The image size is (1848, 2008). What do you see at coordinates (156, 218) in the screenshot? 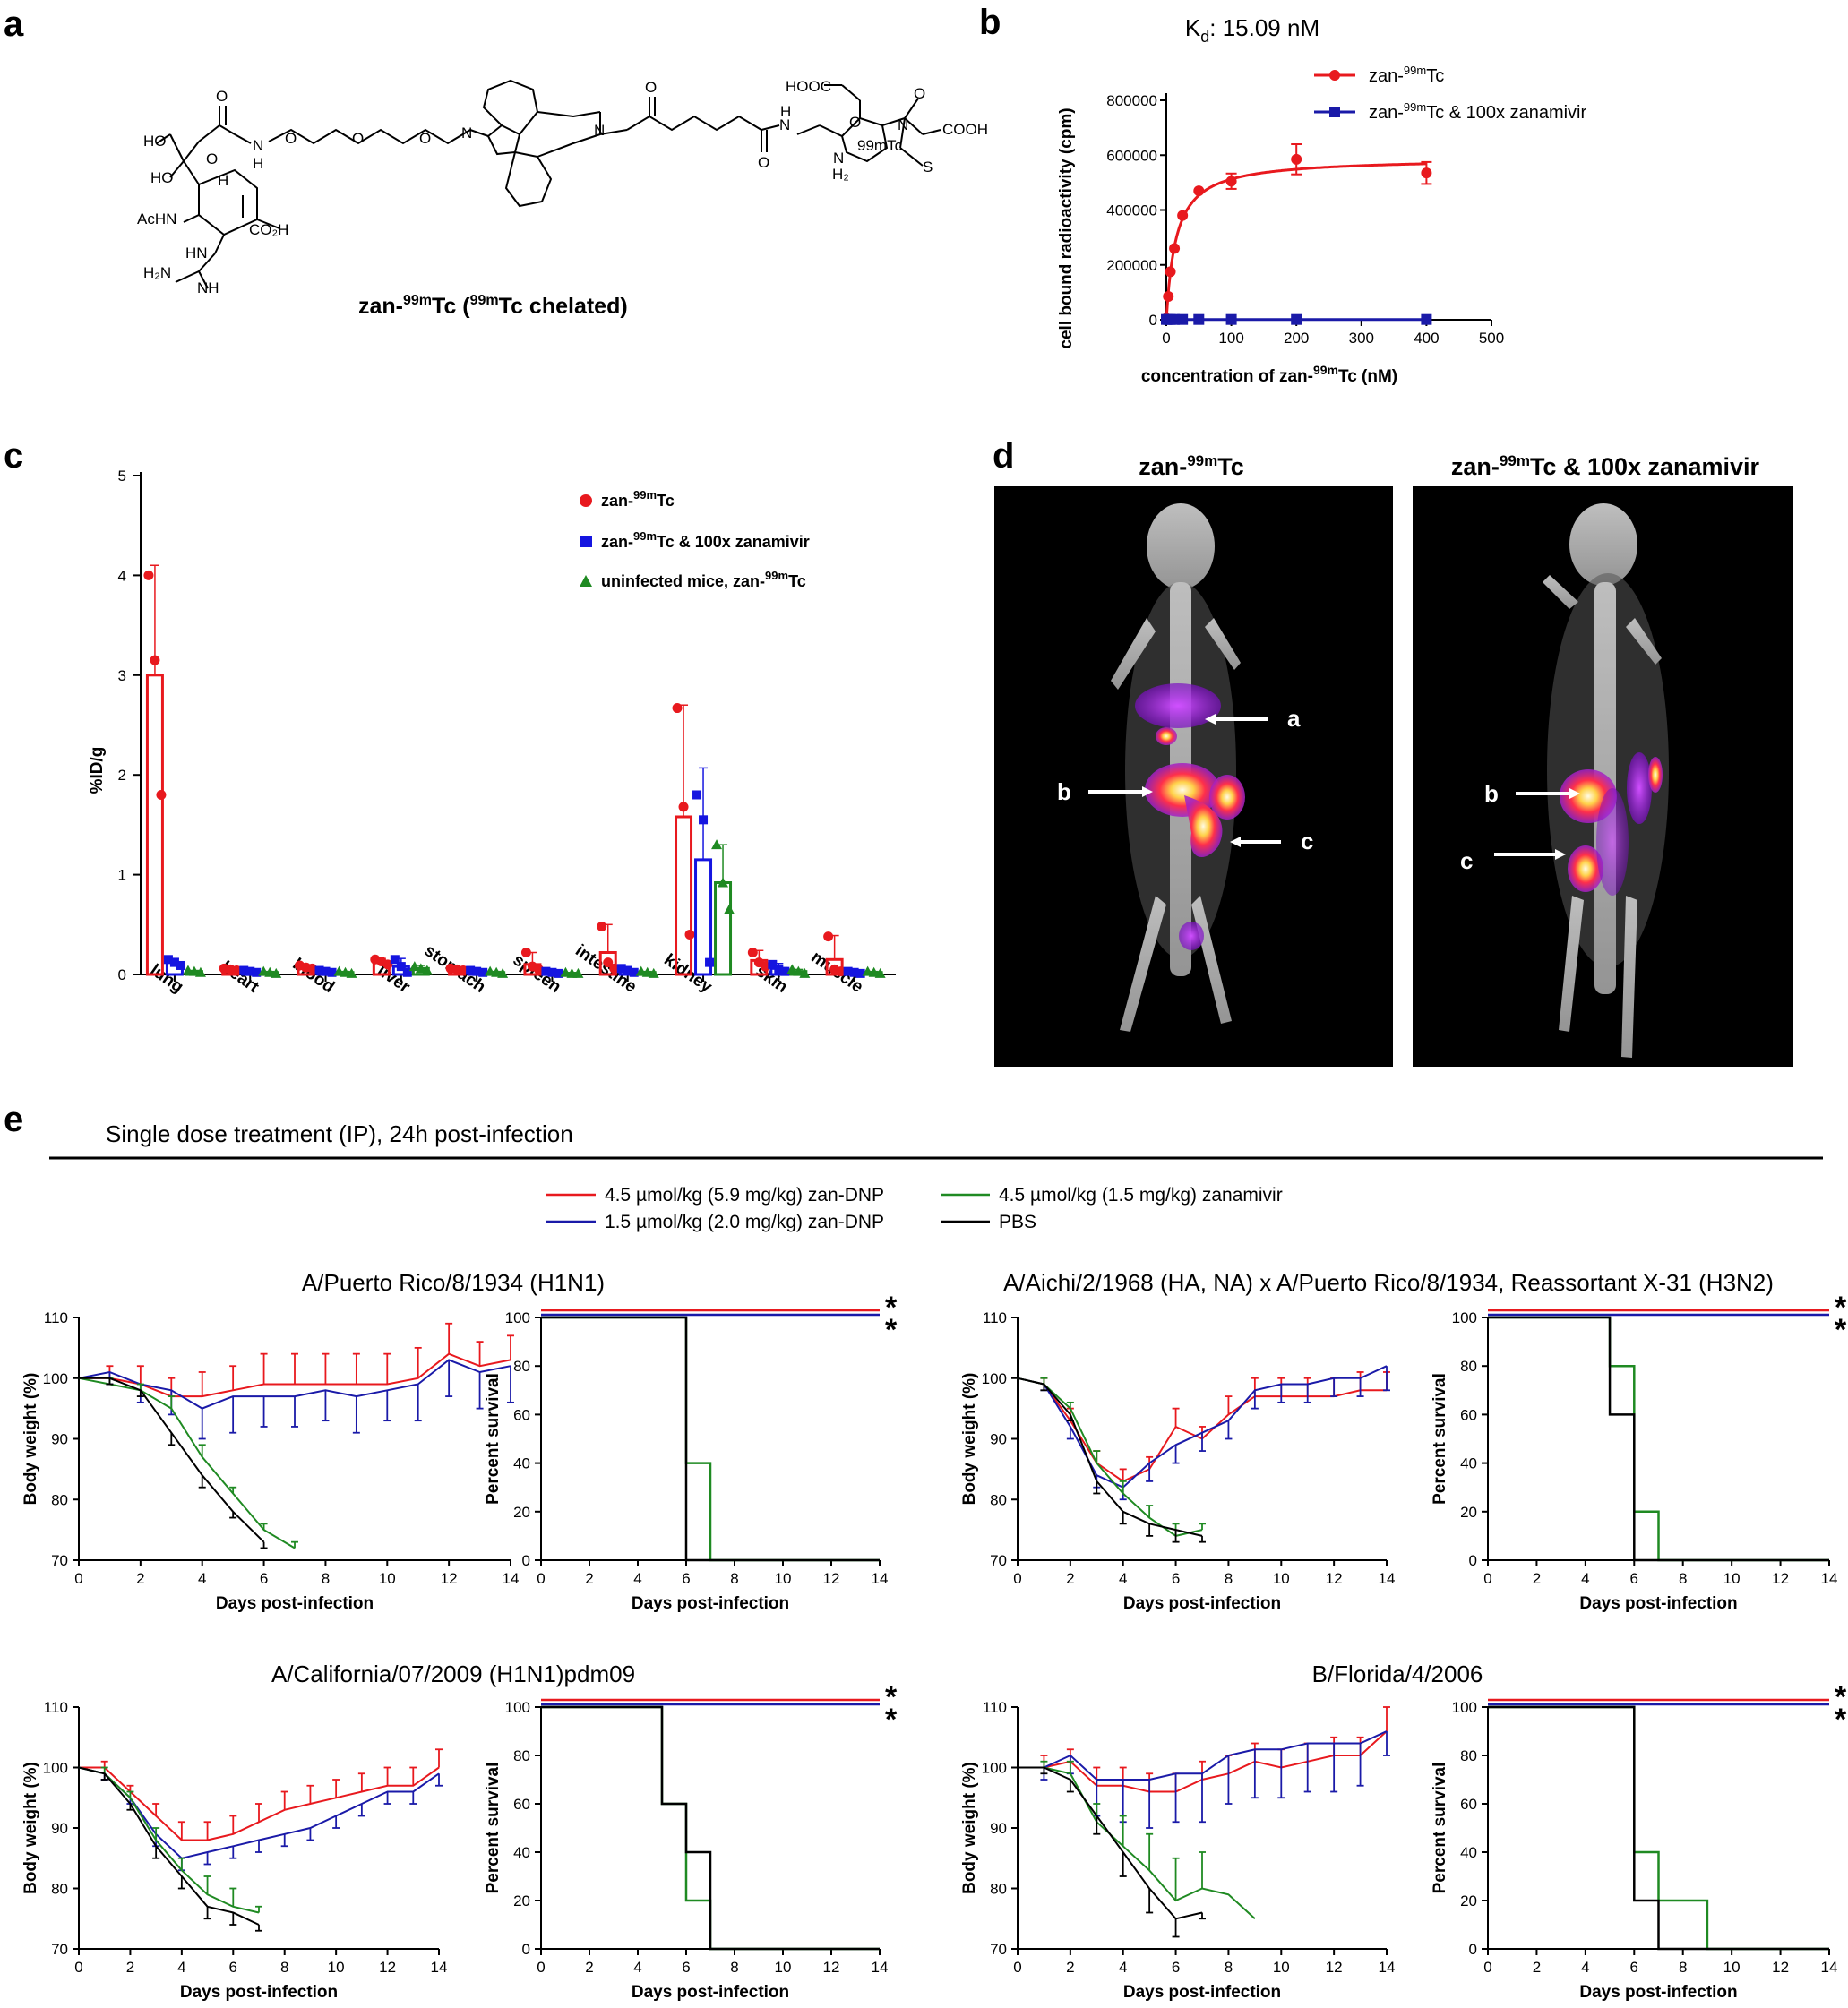
I see `atom-achn: AcHN` at bounding box center [156, 218].